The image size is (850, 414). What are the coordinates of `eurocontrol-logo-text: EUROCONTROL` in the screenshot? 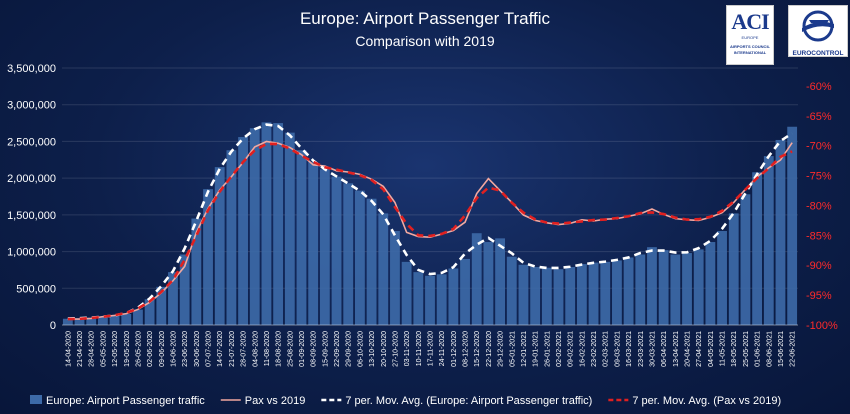 It's located at (818, 53).